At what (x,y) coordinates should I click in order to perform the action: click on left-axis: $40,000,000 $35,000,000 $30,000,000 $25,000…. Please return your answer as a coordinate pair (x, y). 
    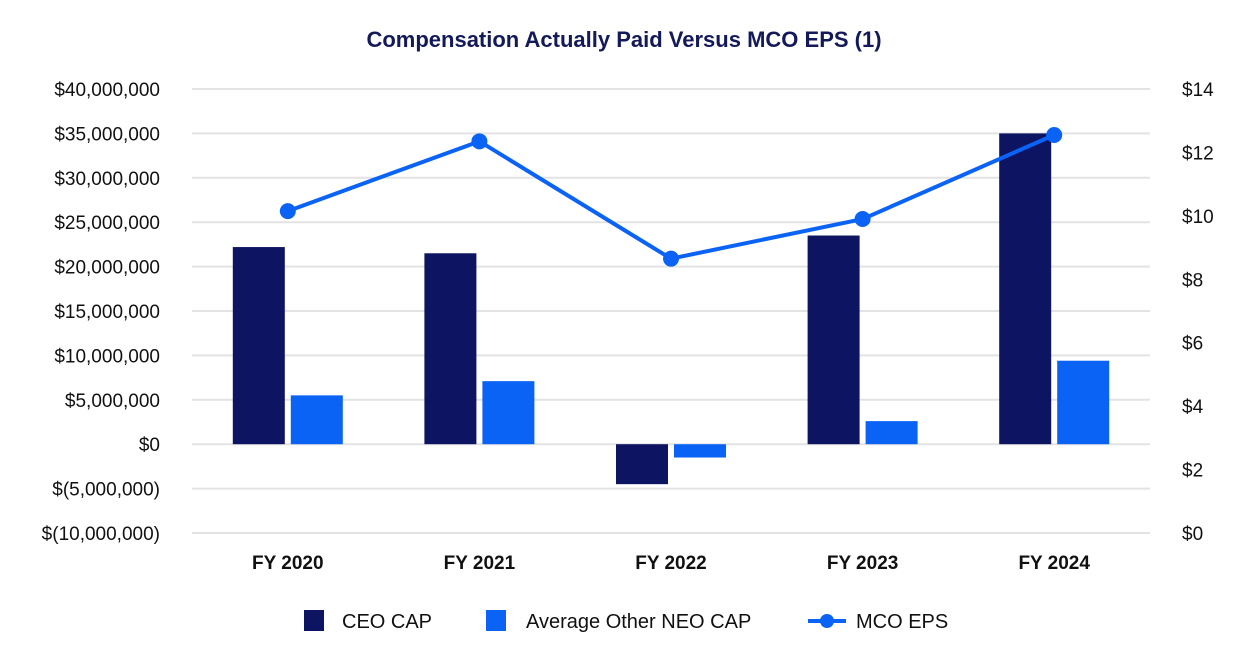
    Looking at the image, I should click on (101, 312).